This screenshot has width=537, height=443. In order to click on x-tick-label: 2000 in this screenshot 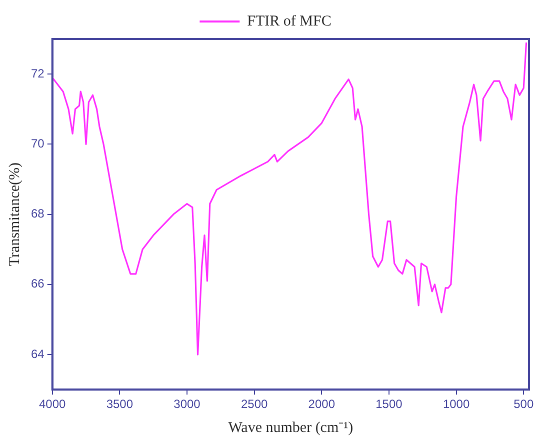, I will do `click(322, 404)`.